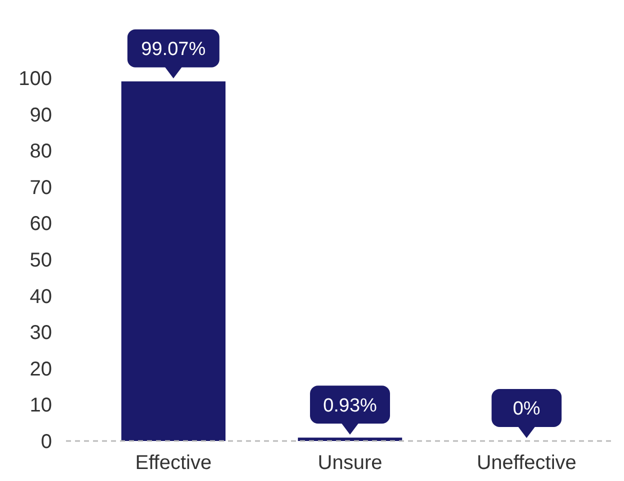  I want to click on y-tick-label: 90, so click(41, 115).